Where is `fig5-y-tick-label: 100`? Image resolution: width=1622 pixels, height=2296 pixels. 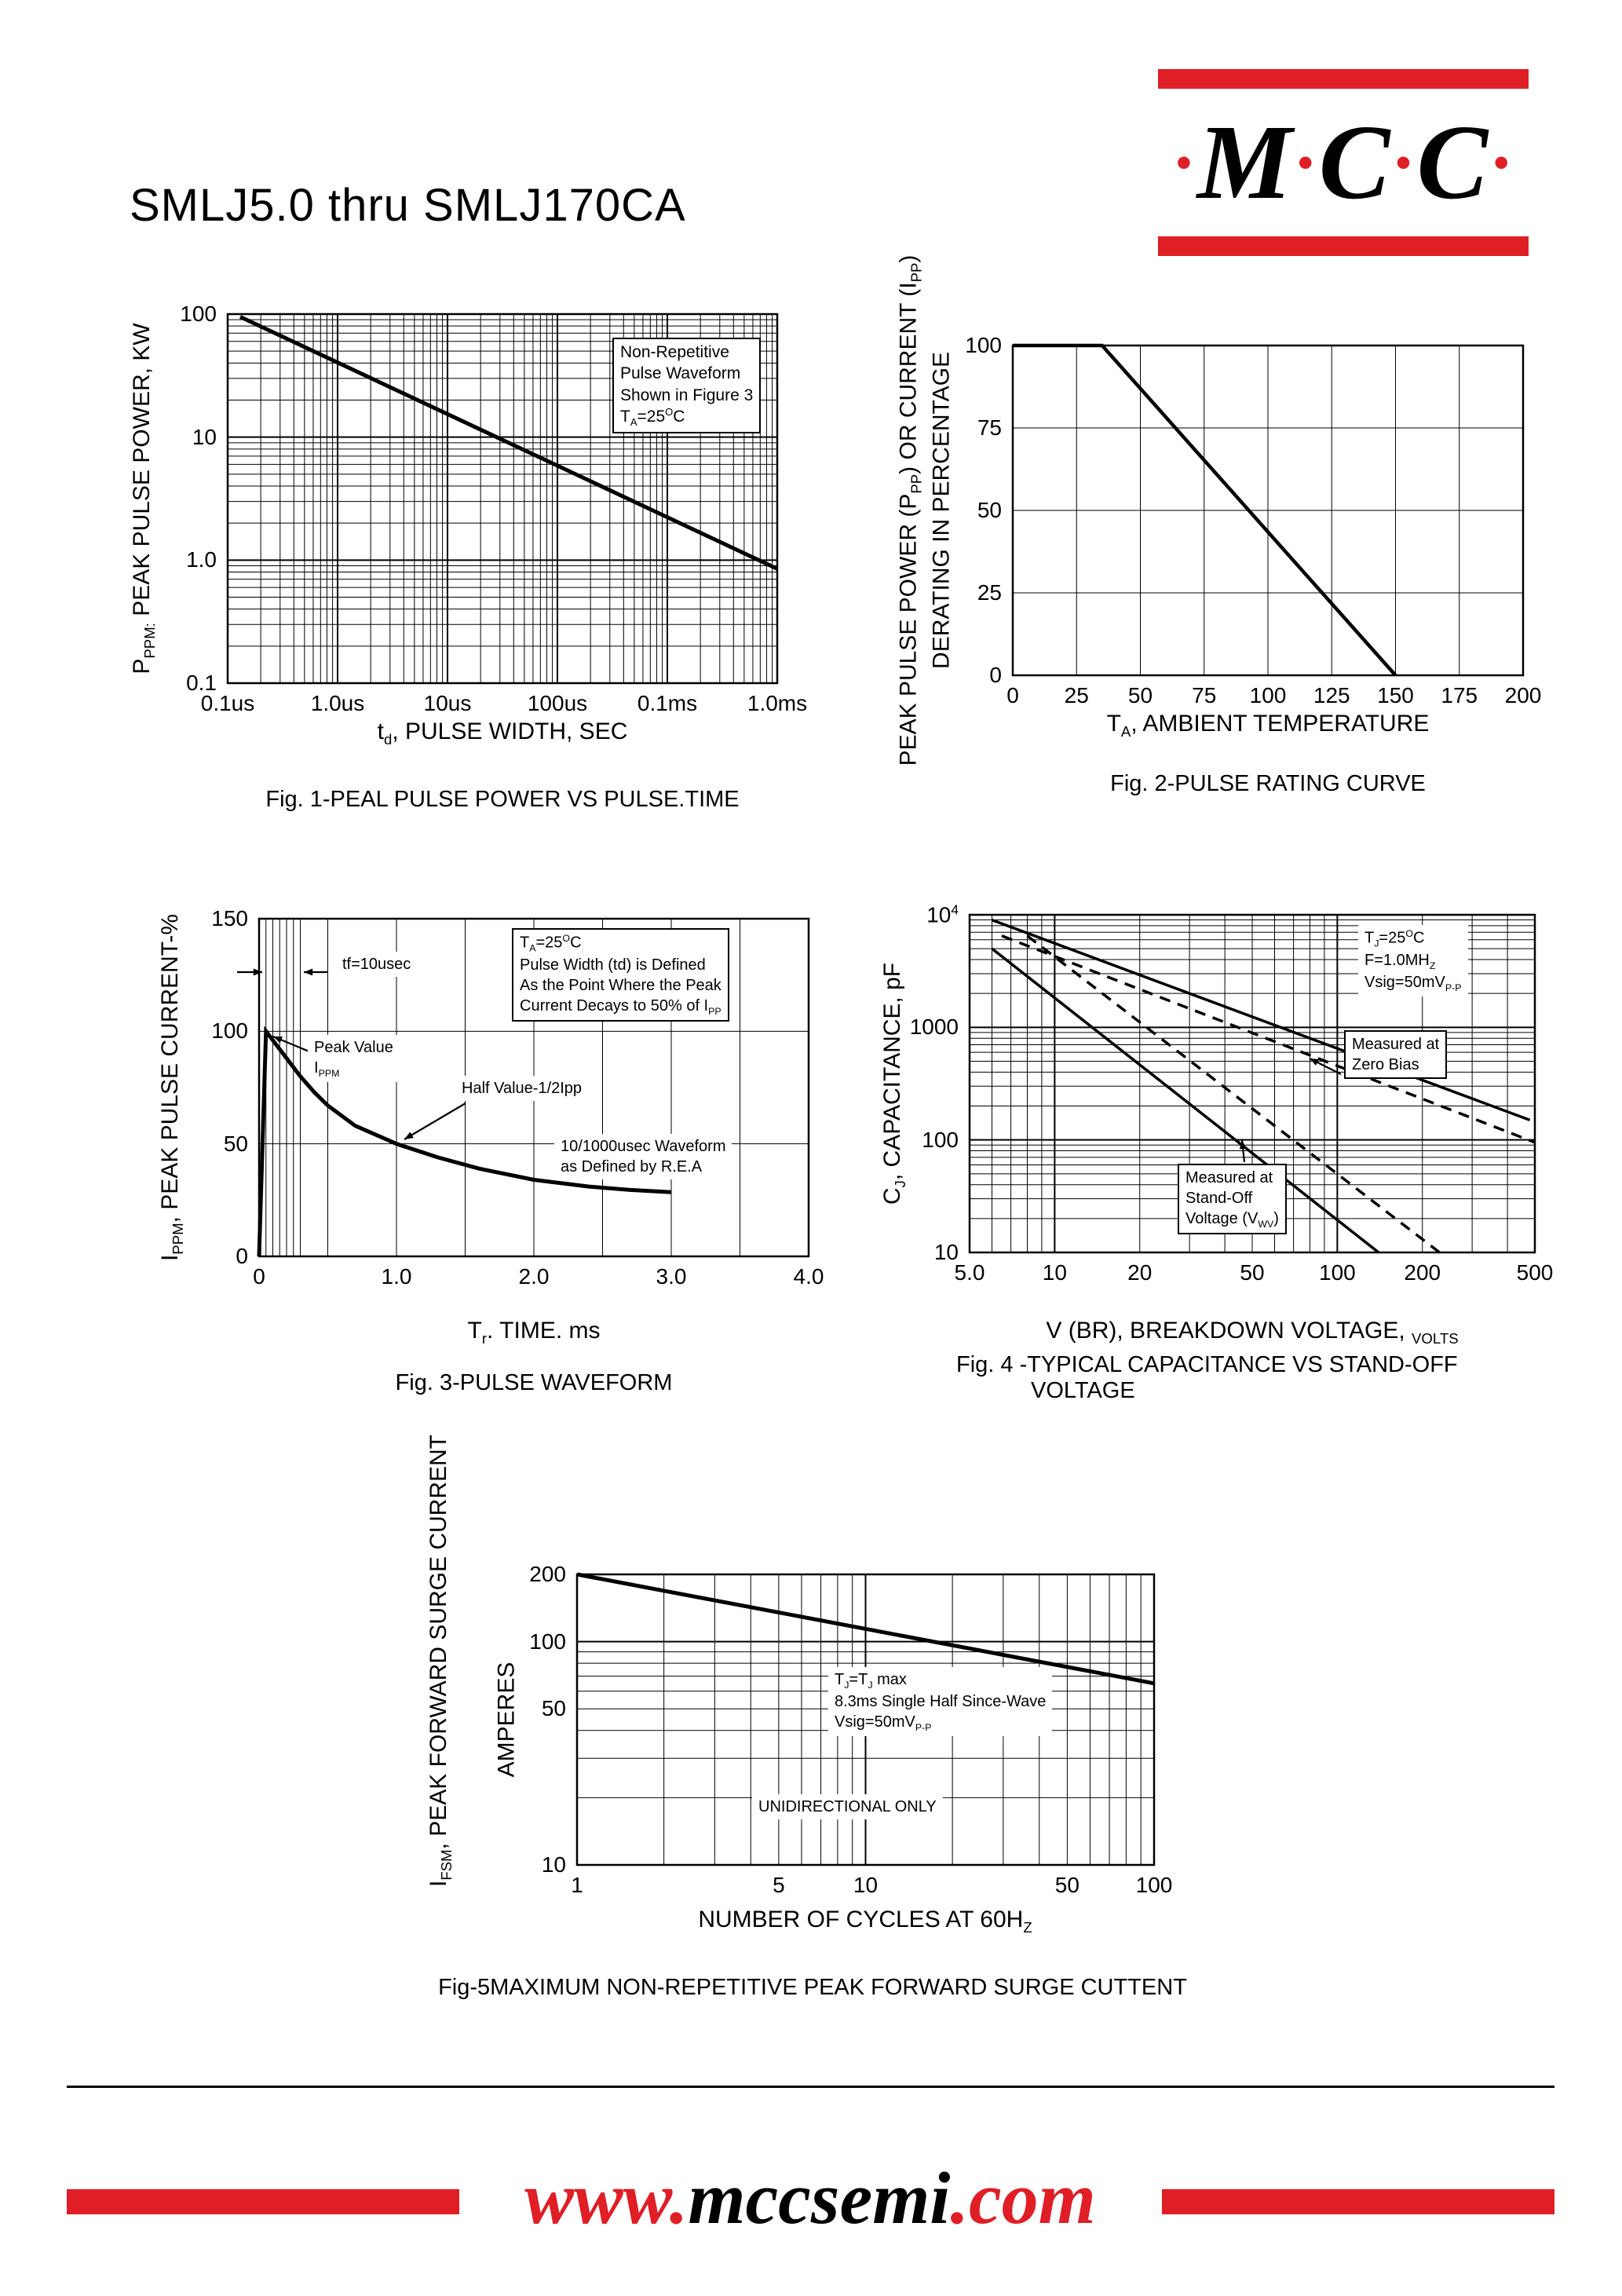
fig5-y-tick-label: 100 is located at coordinates (547, 1642).